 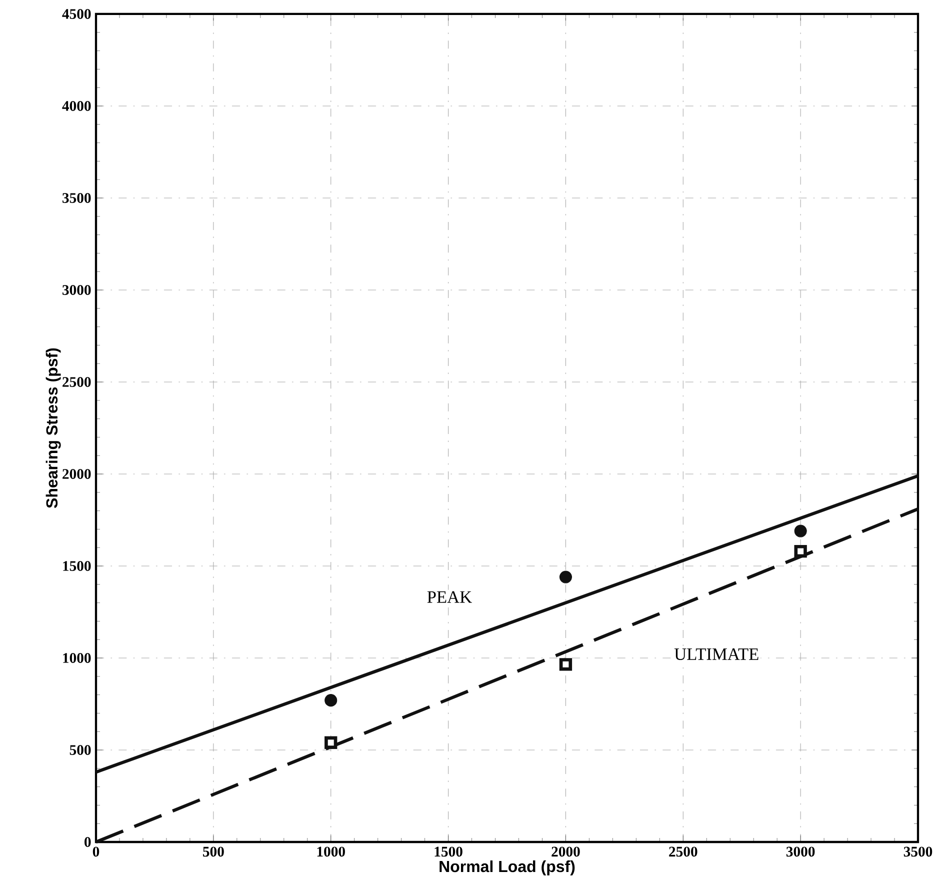 What do you see at coordinates (76, 14) in the screenshot?
I see `y-tick-label: 4500` at bounding box center [76, 14].